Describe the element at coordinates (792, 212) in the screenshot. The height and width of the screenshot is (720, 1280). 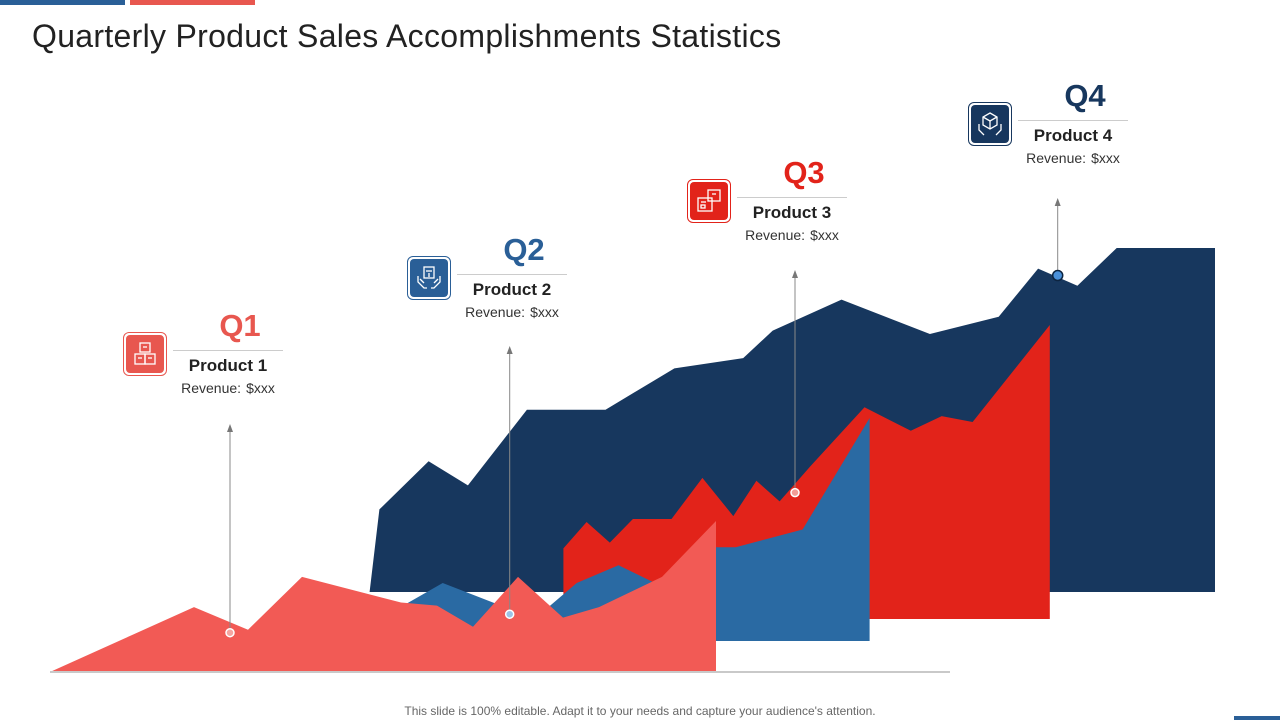
I see `product-name: Product 3` at that location.